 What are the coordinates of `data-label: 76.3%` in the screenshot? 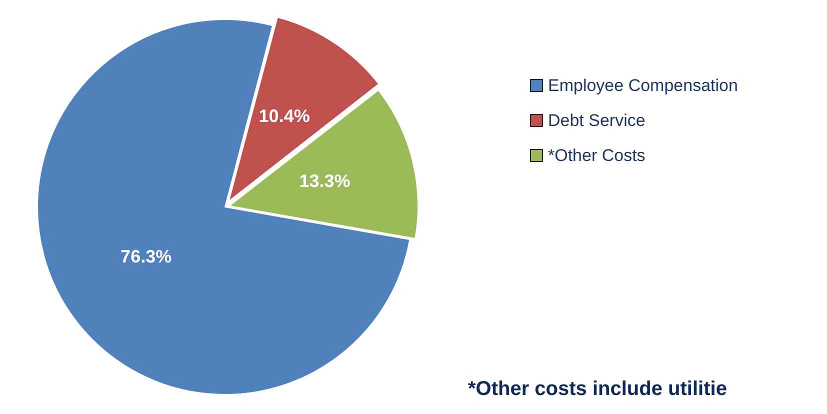 It's located at (146, 256).